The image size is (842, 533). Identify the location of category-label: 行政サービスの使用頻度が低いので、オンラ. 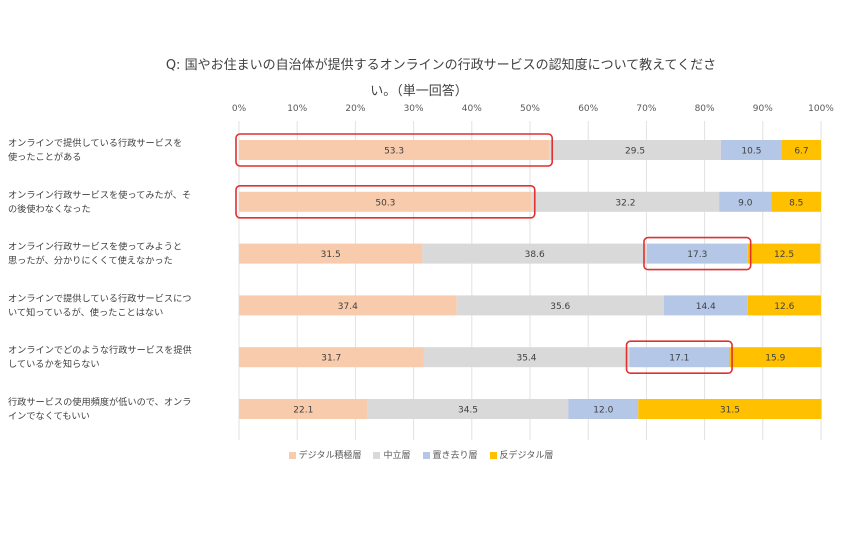
(99, 402).